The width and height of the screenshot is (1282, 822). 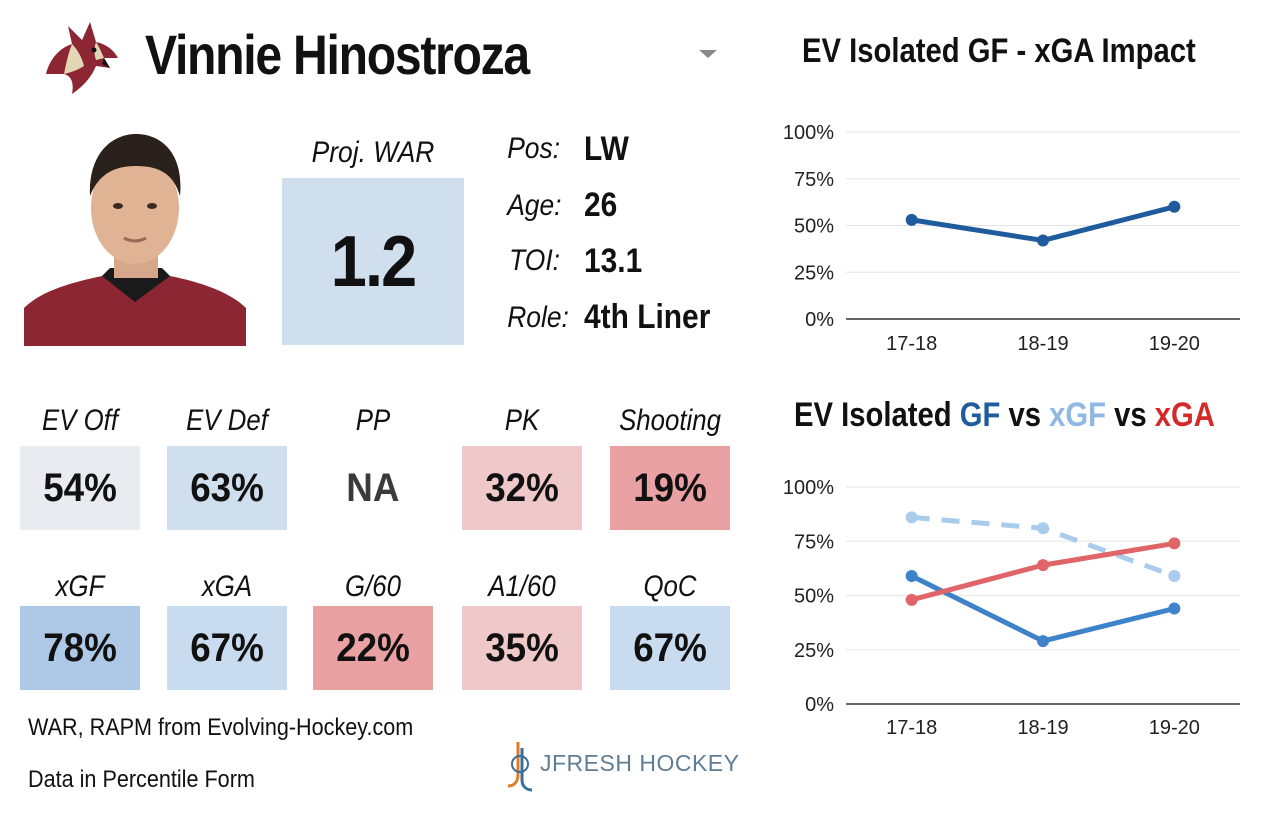 I want to click on tile-label-xga: xGA, so click(x=227, y=586).